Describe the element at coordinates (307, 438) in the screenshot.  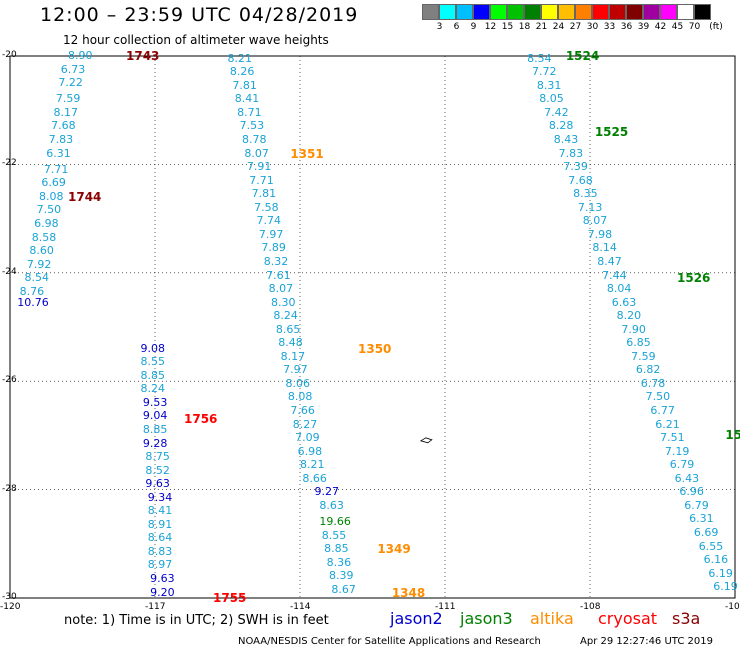
I see `wave-height-value: 7.09` at that location.